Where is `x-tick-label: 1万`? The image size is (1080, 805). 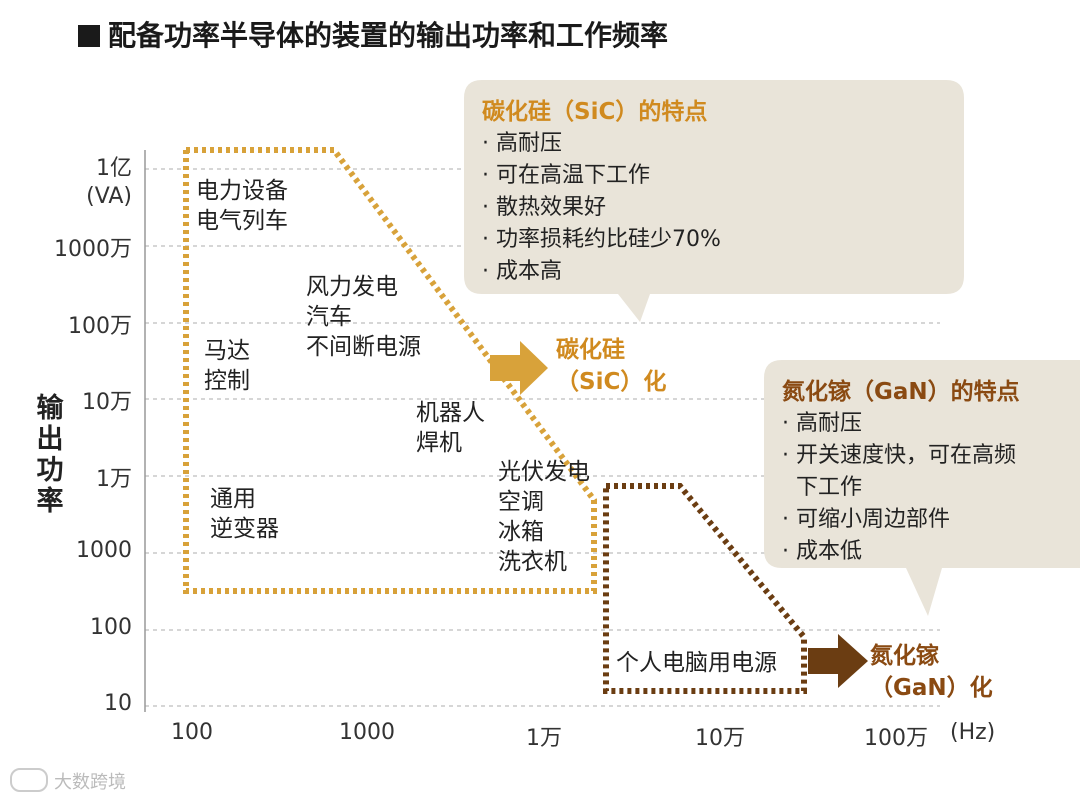
x-tick-label: 1万 is located at coordinates (544, 738).